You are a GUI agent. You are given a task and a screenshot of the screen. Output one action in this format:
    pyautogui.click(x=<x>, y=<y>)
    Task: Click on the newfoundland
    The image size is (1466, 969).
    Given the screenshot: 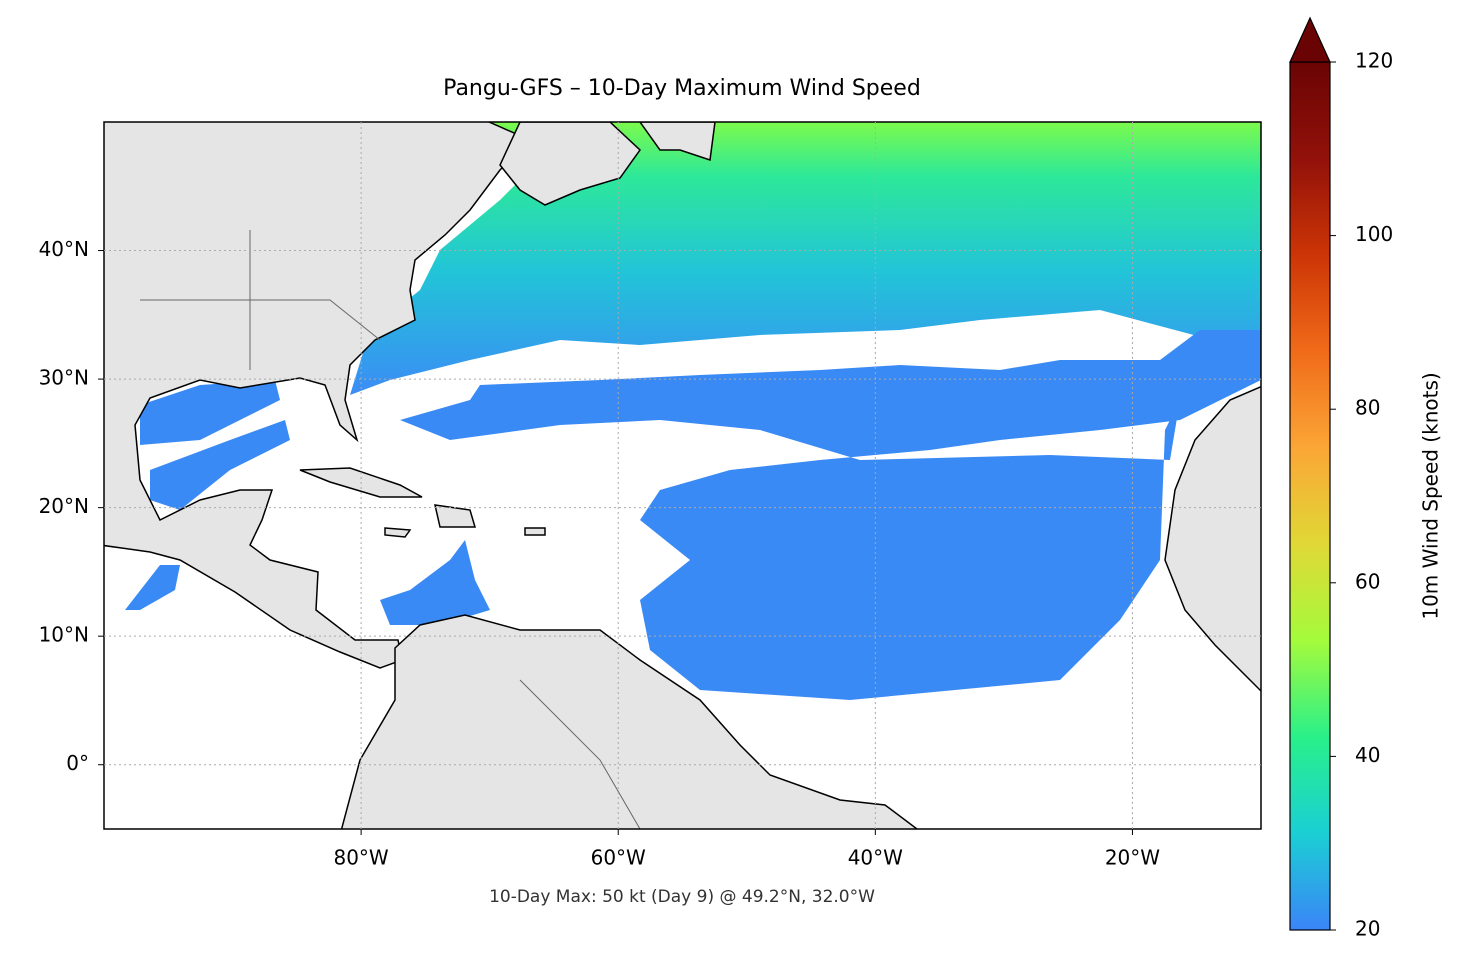 What is the action you would take?
    pyautogui.click(x=677, y=141)
    